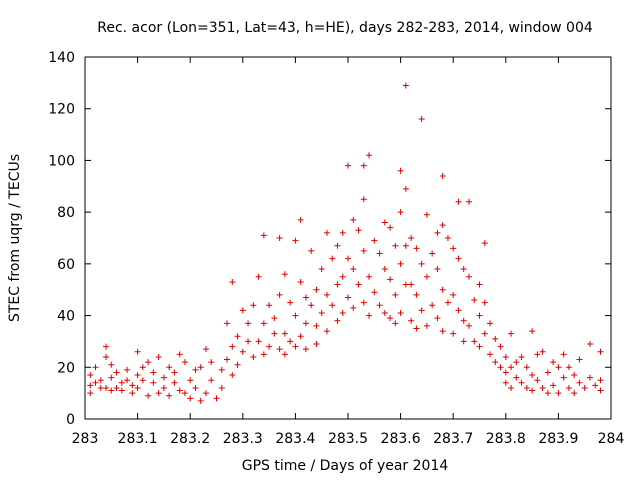 This screenshot has width=640, height=480. What do you see at coordinates (61, 58) in the screenshot?
I see `y-tick-label: 140` at bounding box center [61, 58].